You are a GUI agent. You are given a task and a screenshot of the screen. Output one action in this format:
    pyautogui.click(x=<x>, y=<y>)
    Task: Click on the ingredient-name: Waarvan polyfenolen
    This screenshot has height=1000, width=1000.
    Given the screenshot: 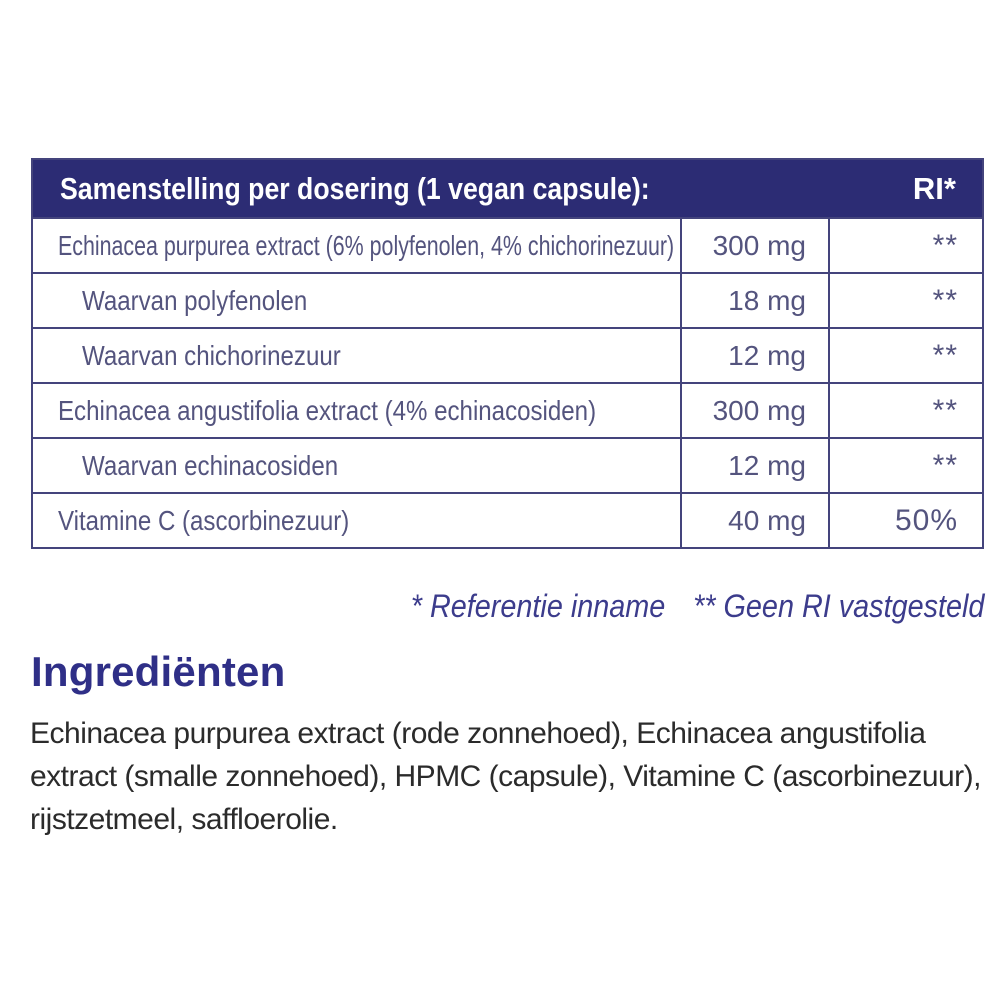 What is the action you would take?
    pyautogui.click(x=195, y=300)
    